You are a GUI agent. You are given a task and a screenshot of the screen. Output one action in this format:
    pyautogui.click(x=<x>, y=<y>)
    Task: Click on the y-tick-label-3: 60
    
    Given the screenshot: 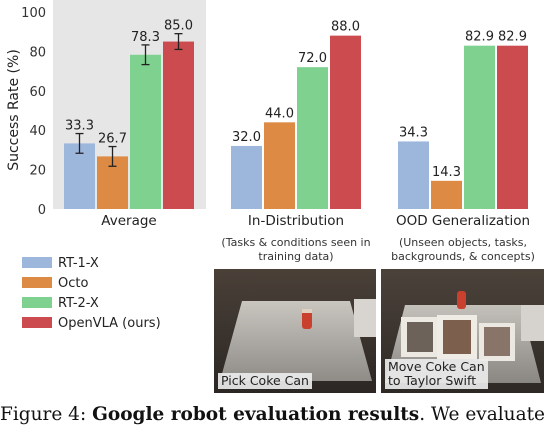 What is the action you would take?
    pyautogui.click(x=37, y=92)
    